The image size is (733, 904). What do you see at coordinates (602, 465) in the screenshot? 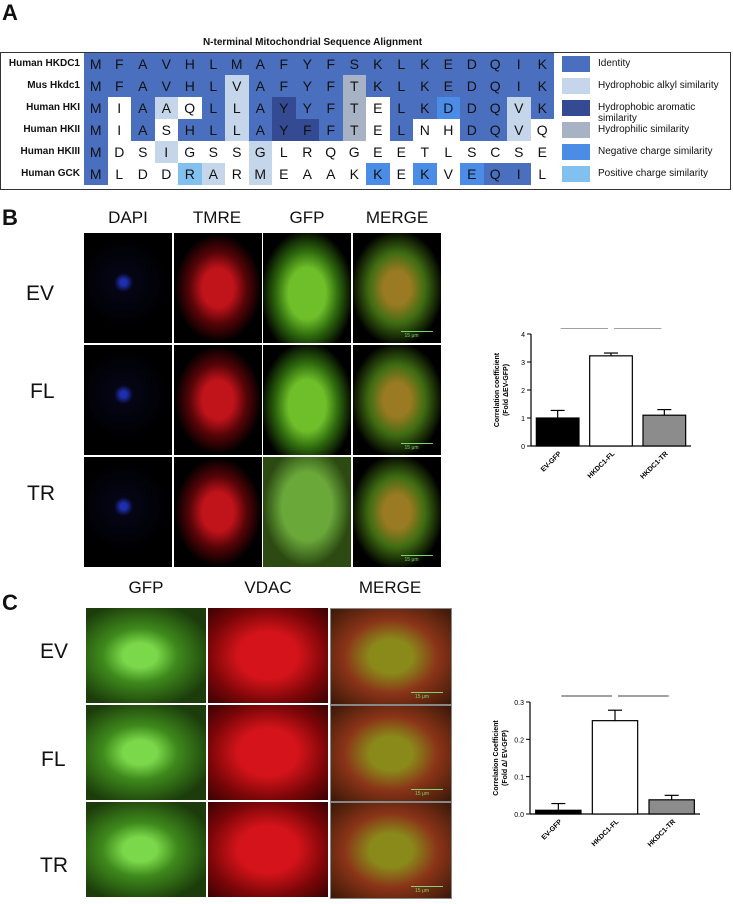
I see `x-tick-label: HKDC1-FL` at bounding box center [602, 465].